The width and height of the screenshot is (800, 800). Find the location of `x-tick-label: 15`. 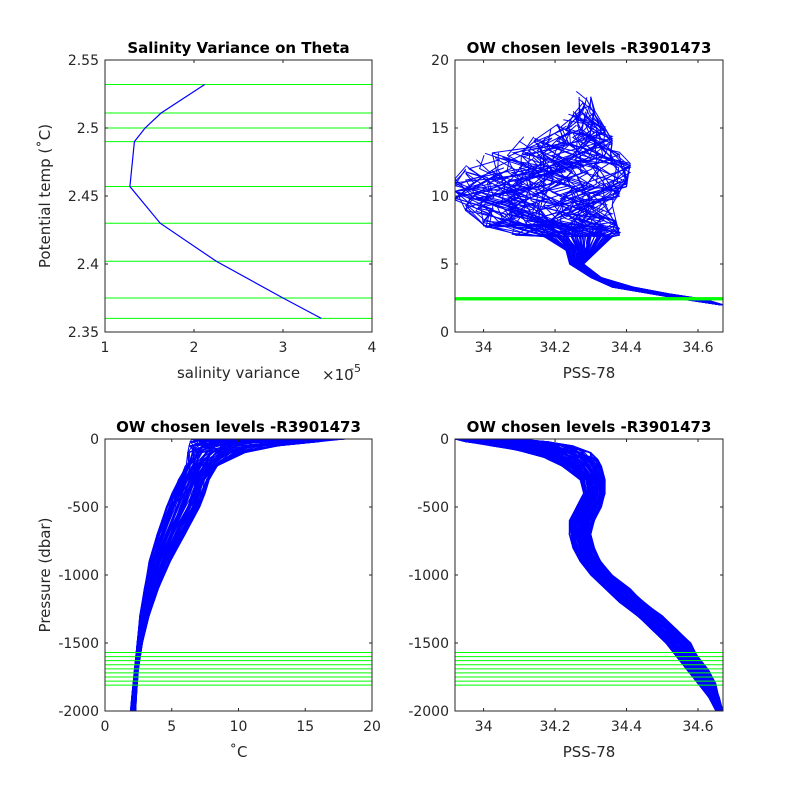

x-tick-label: 15 is located at coordinates (305, 727).